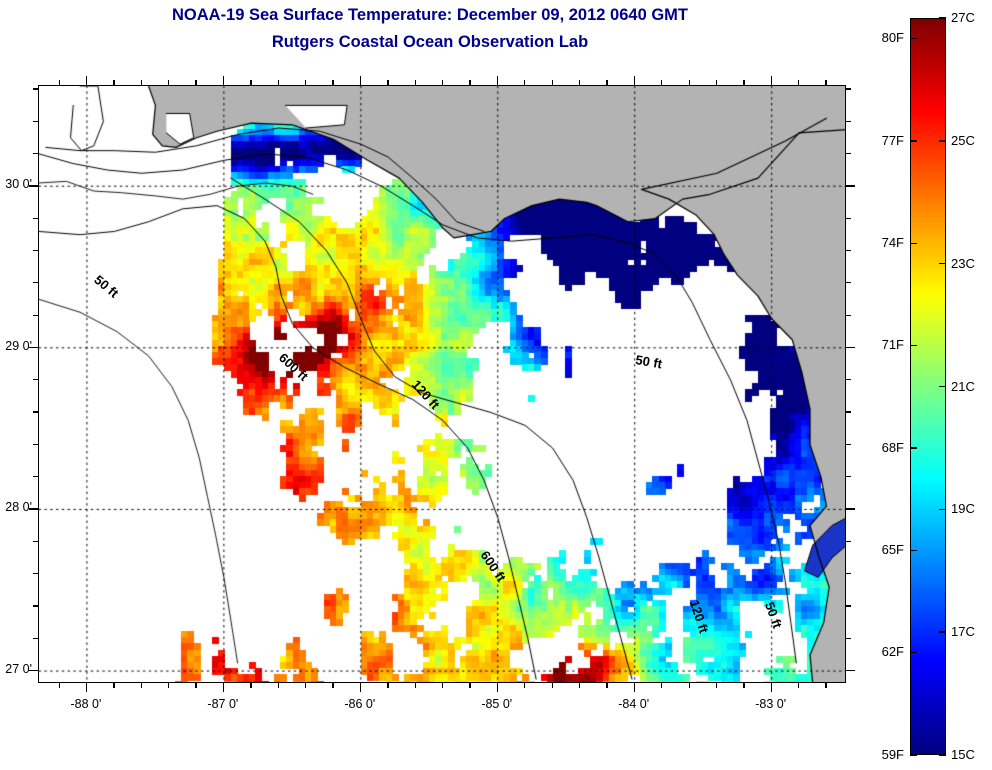  I want to click on colorbar-label-celsius: 27C, so click(963, 17).